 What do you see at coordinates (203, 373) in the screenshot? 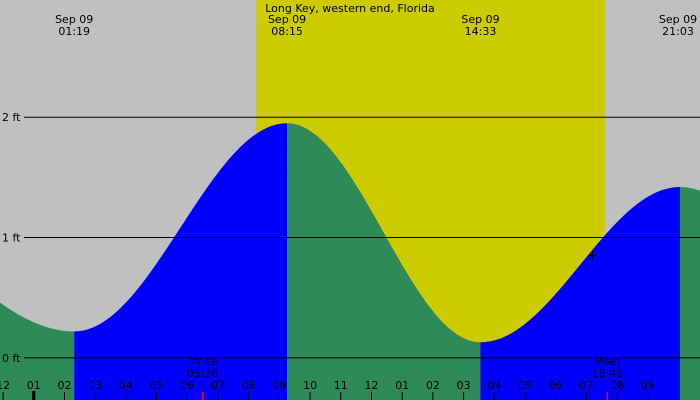
I see `moon-event-time: 05:30` at bounding box center [203, 373].